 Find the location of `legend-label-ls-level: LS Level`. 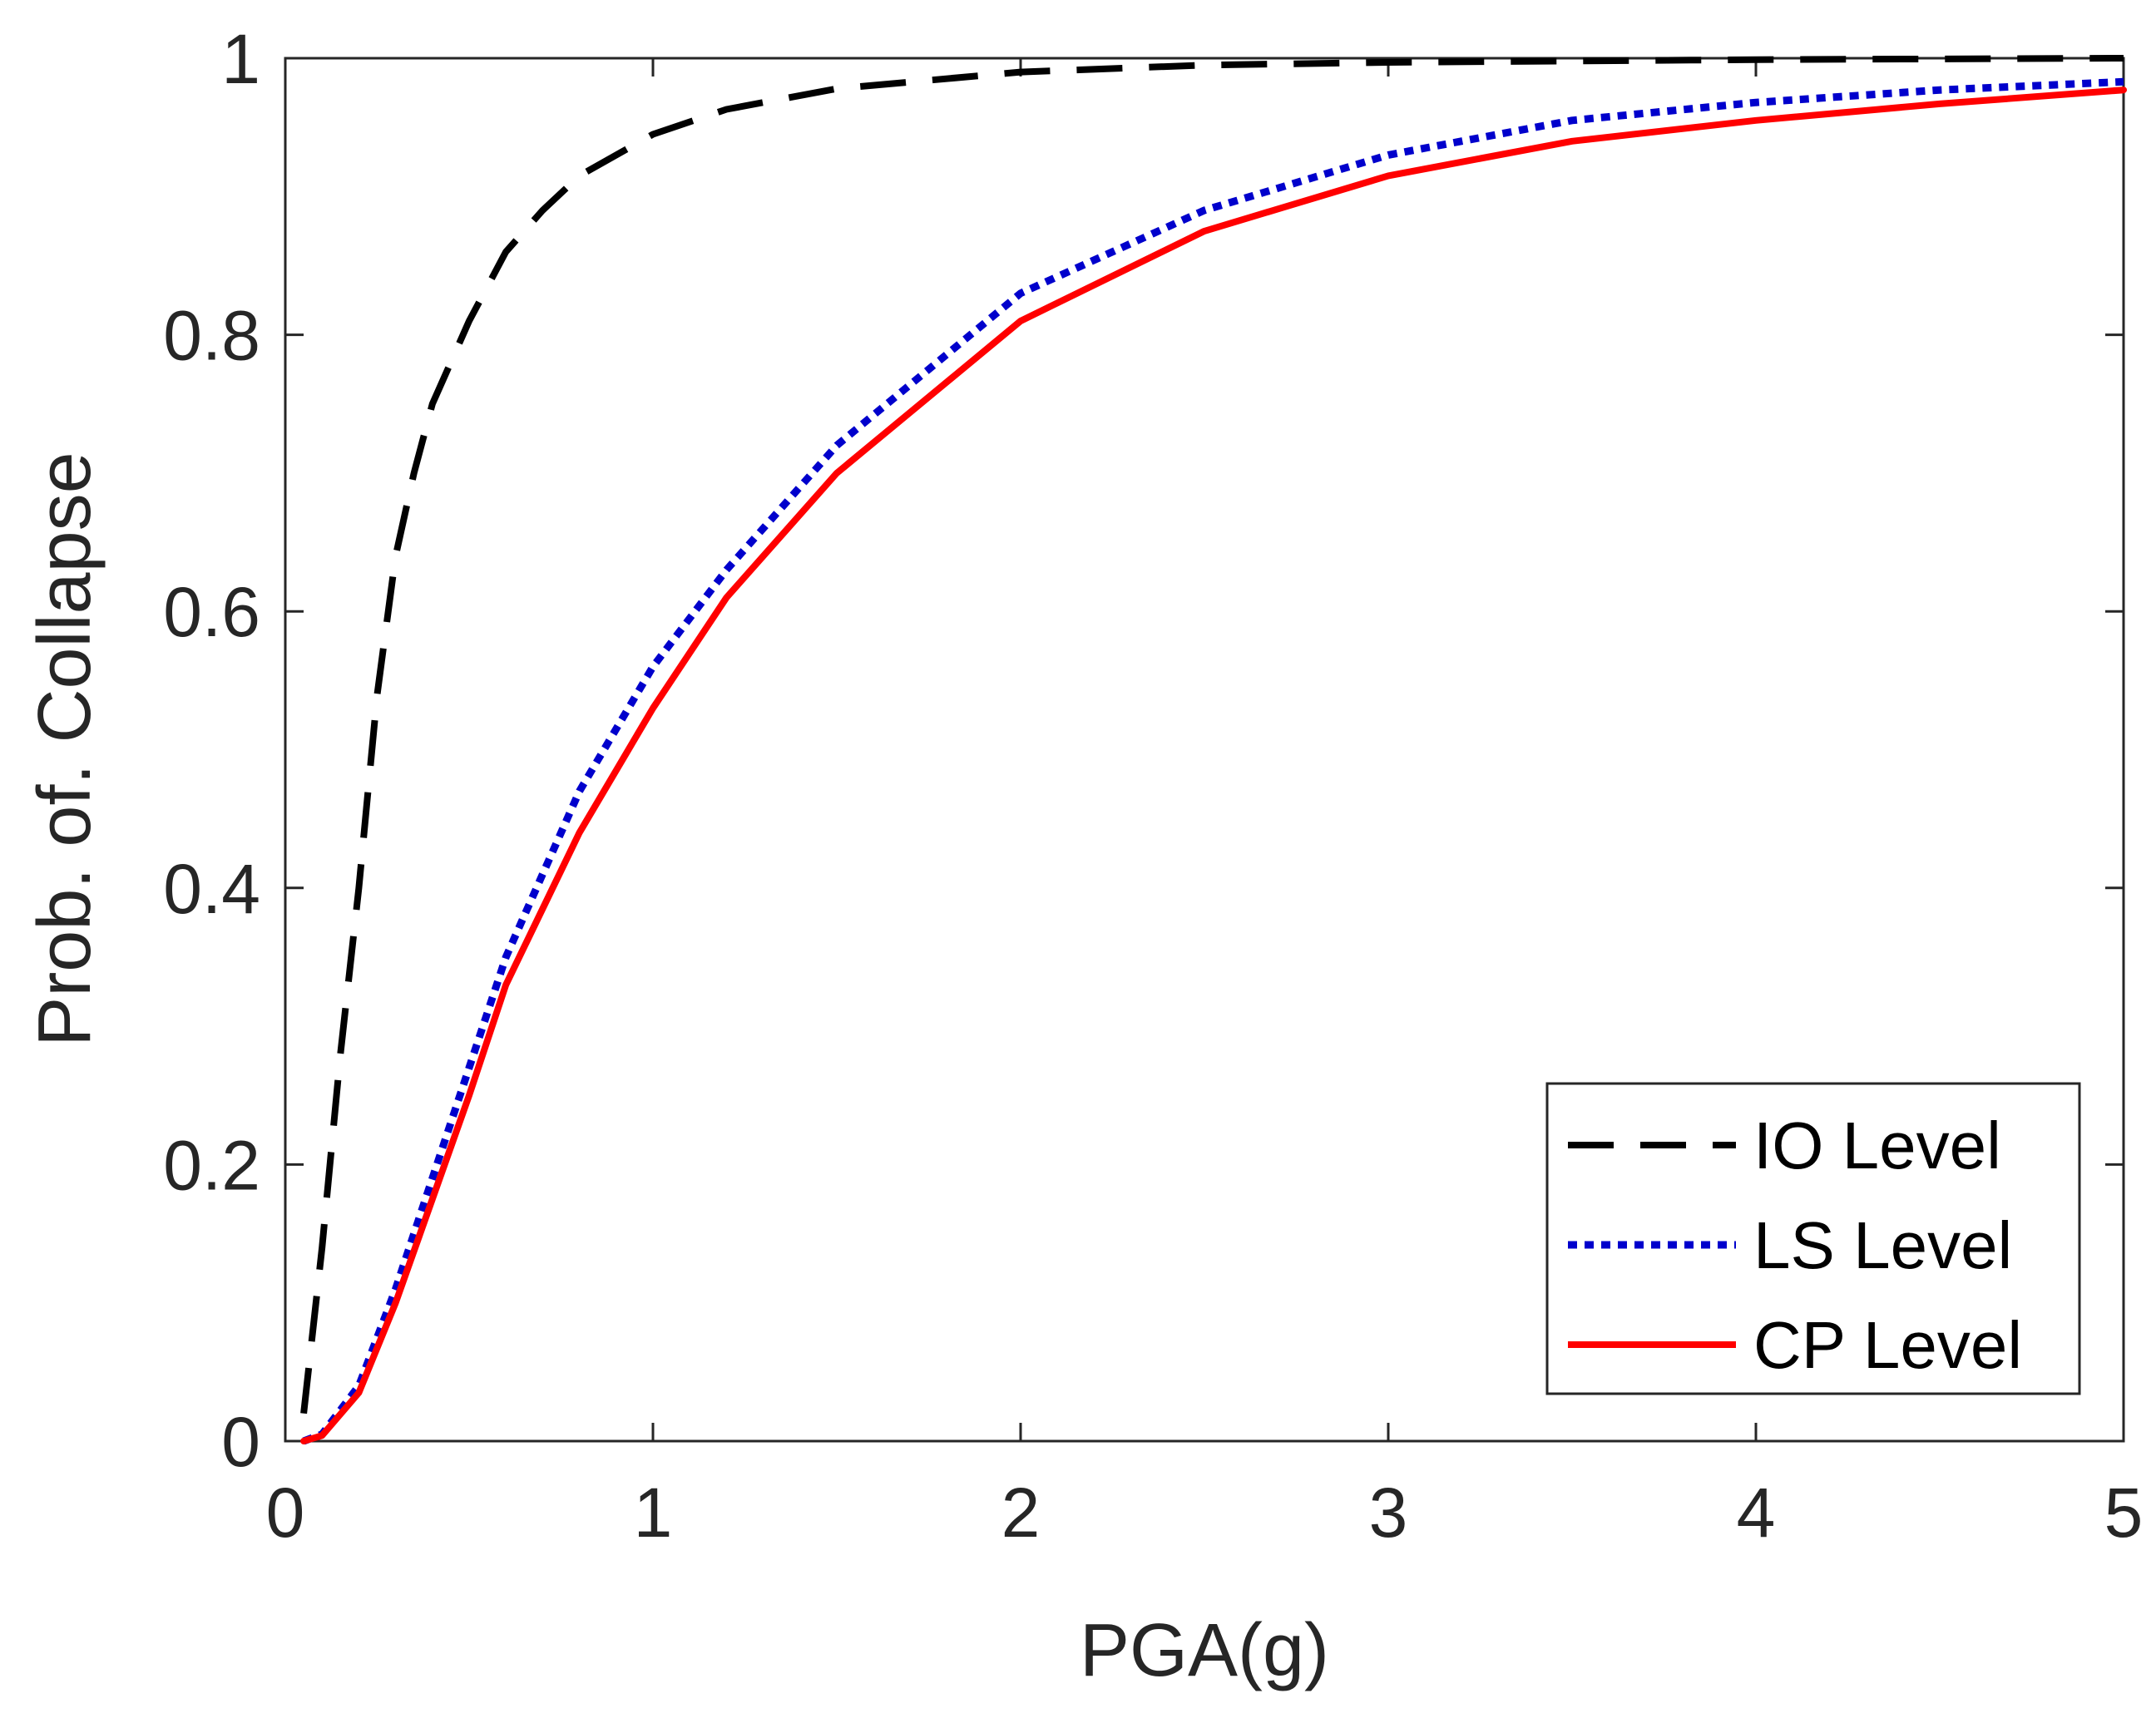

legend-label-ls-level: LS Level is located at coordinates (1883, 1245).